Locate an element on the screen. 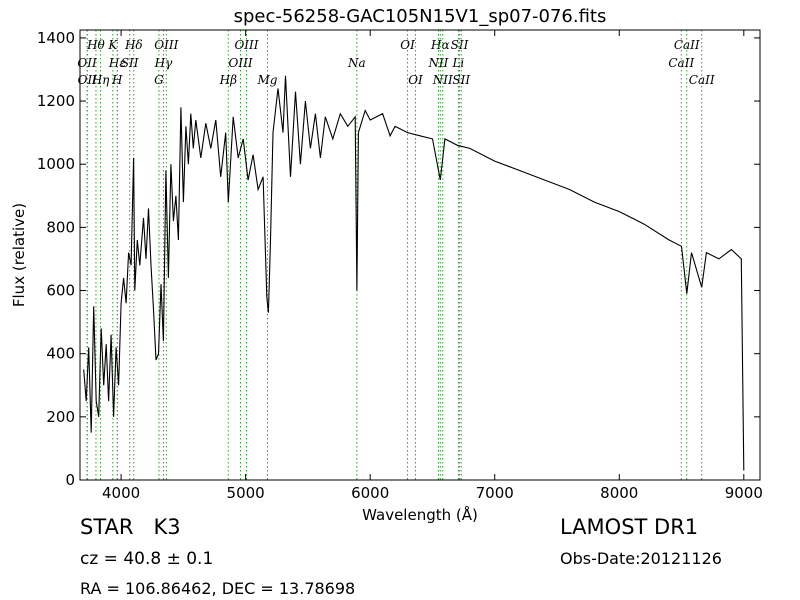 This screenshot has width=800, height=600. x-tick-label: 9000 is located at coordinates (744, 493).